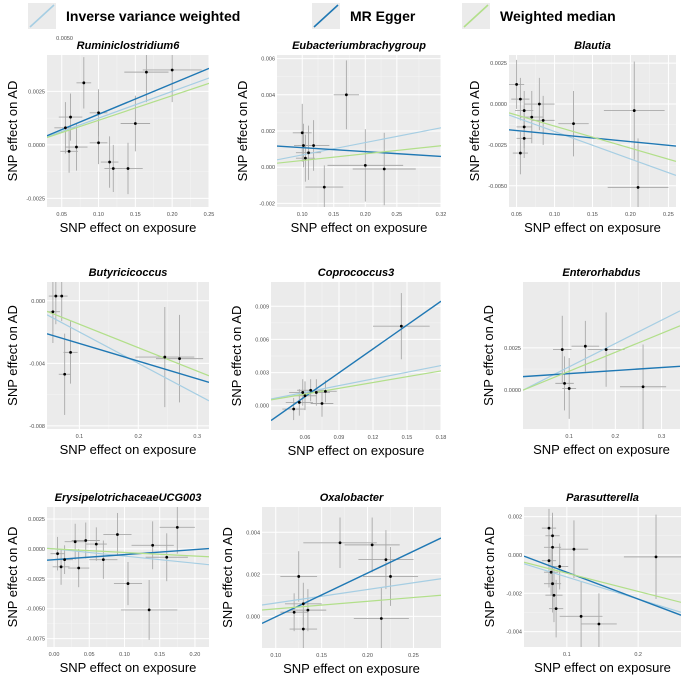 This screenshot has height=678, width=685. What do you see at coordinates (359, 46) in the screenshot?
I see `plot-title: Eubacteriumbrachygroup` at bounding box center [359, 46].